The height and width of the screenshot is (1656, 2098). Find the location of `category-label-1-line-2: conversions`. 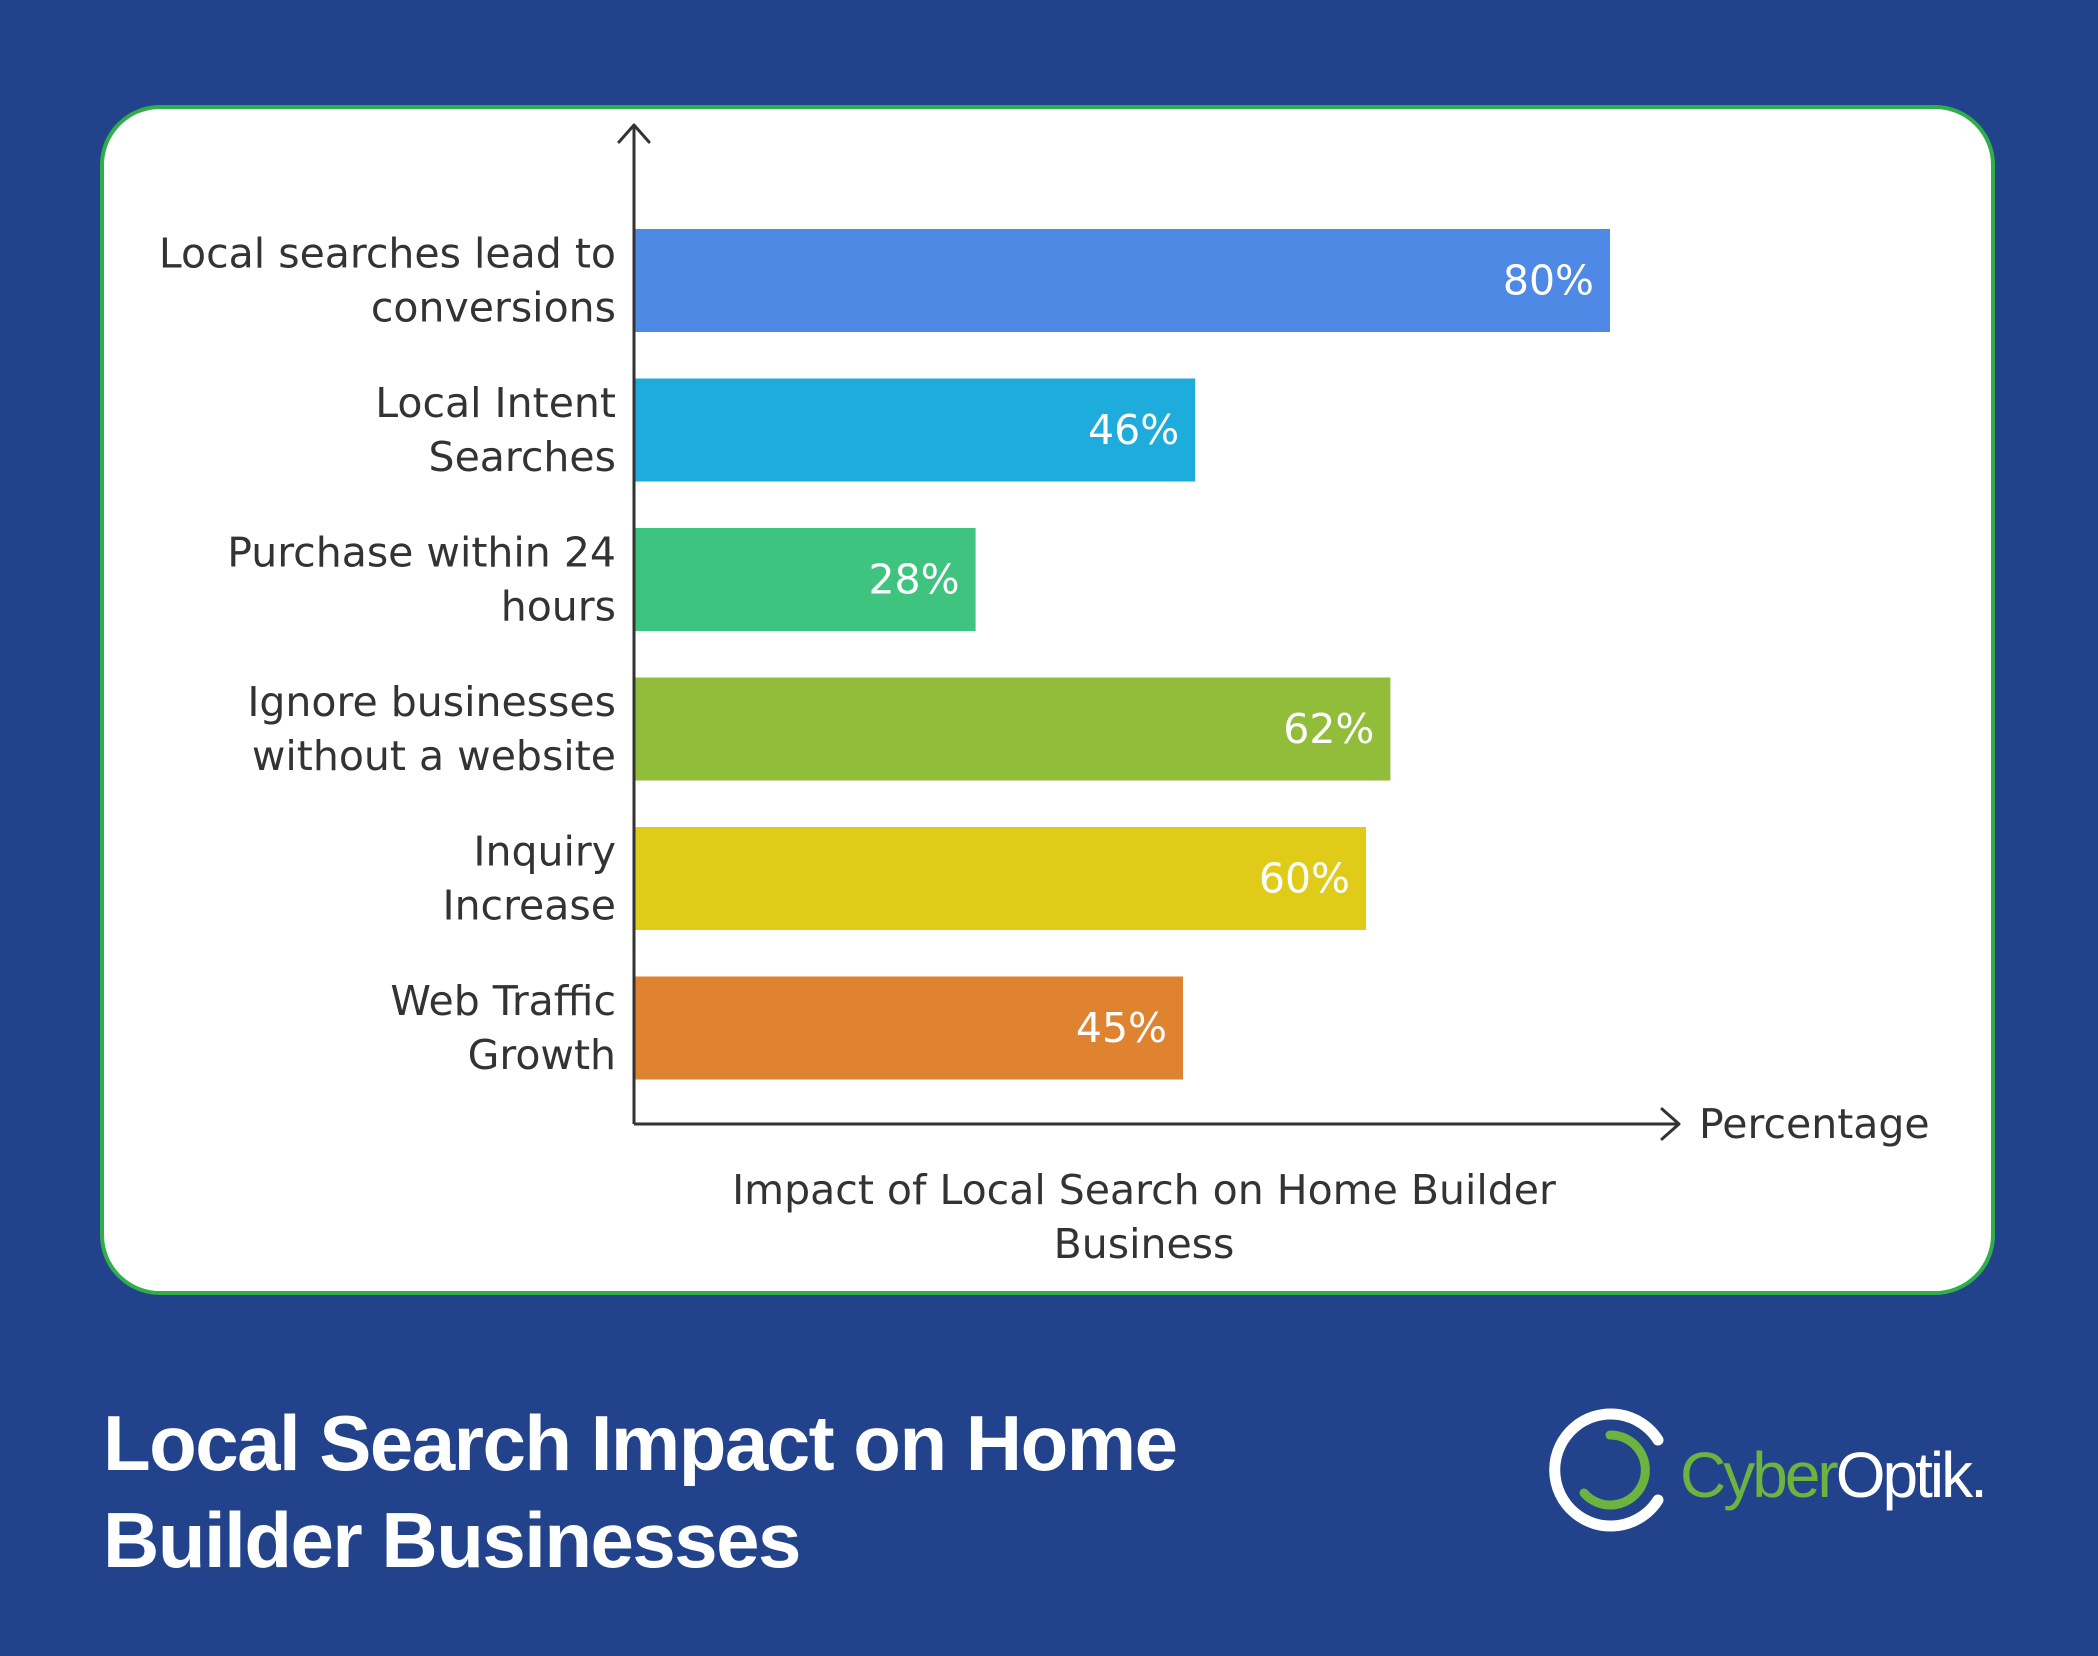

category-label-1-line-2: conversions is located at coordinates (493, 308).